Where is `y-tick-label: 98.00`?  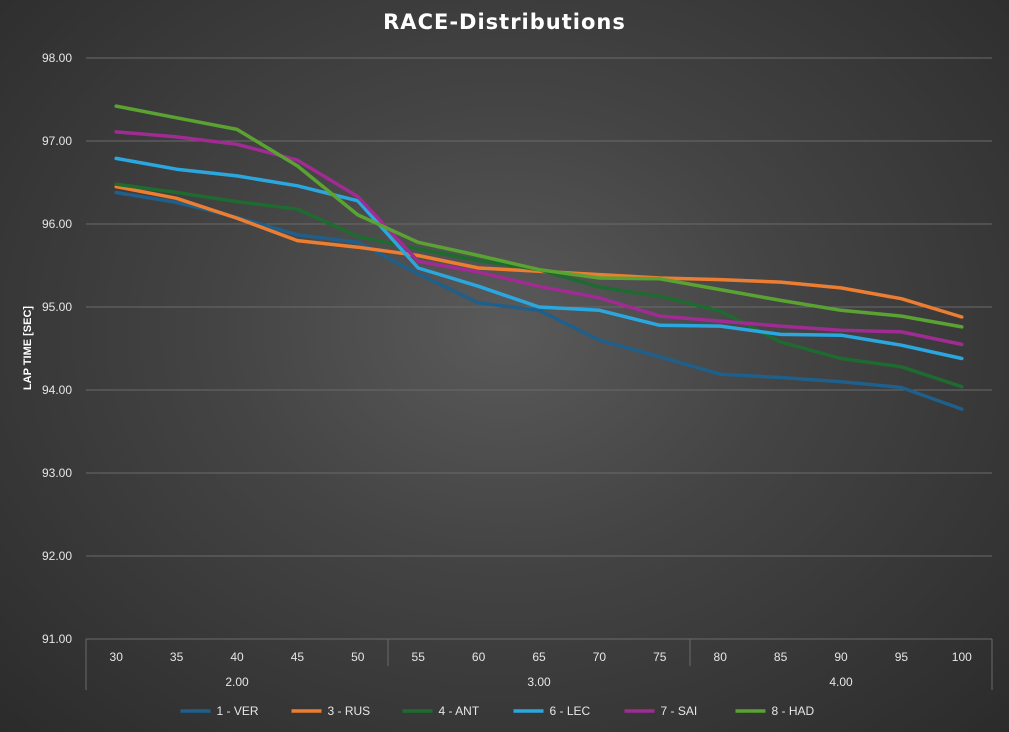 y-tick-label: 98.00 is located at coordinates (57, 58).